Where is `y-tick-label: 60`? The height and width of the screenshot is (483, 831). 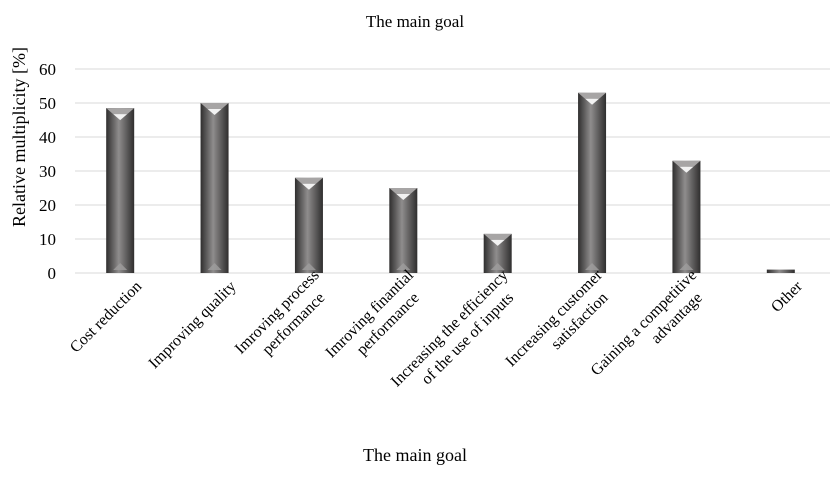
y-tick-label: 60 is located at coordinates (47, 69).